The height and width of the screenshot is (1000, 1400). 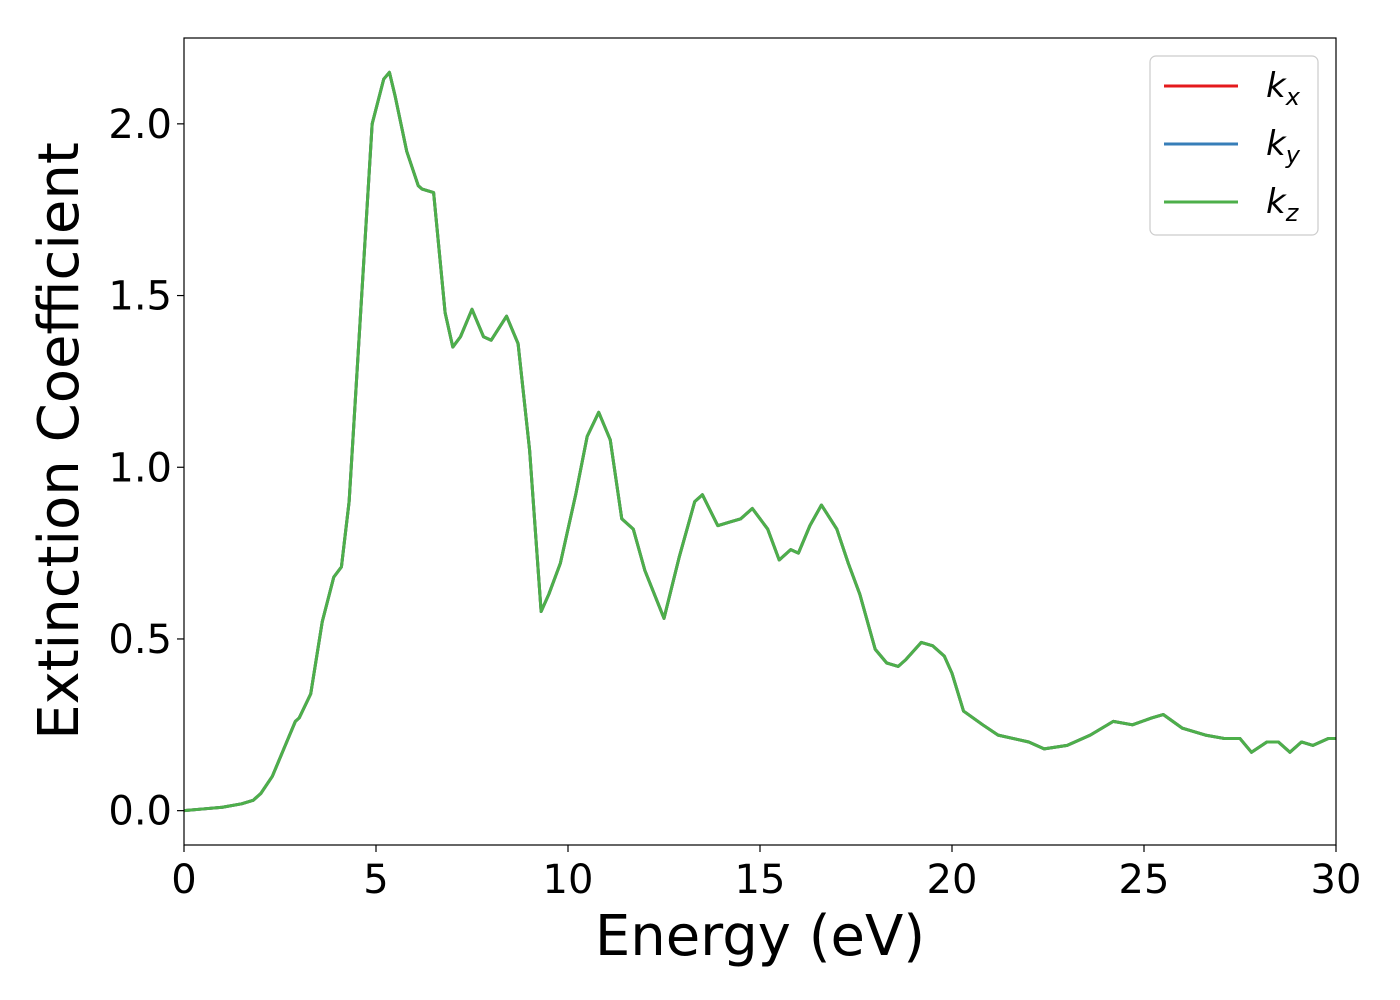 I want to click on legend-label-subscript: y, so click(x=1293, y=155).